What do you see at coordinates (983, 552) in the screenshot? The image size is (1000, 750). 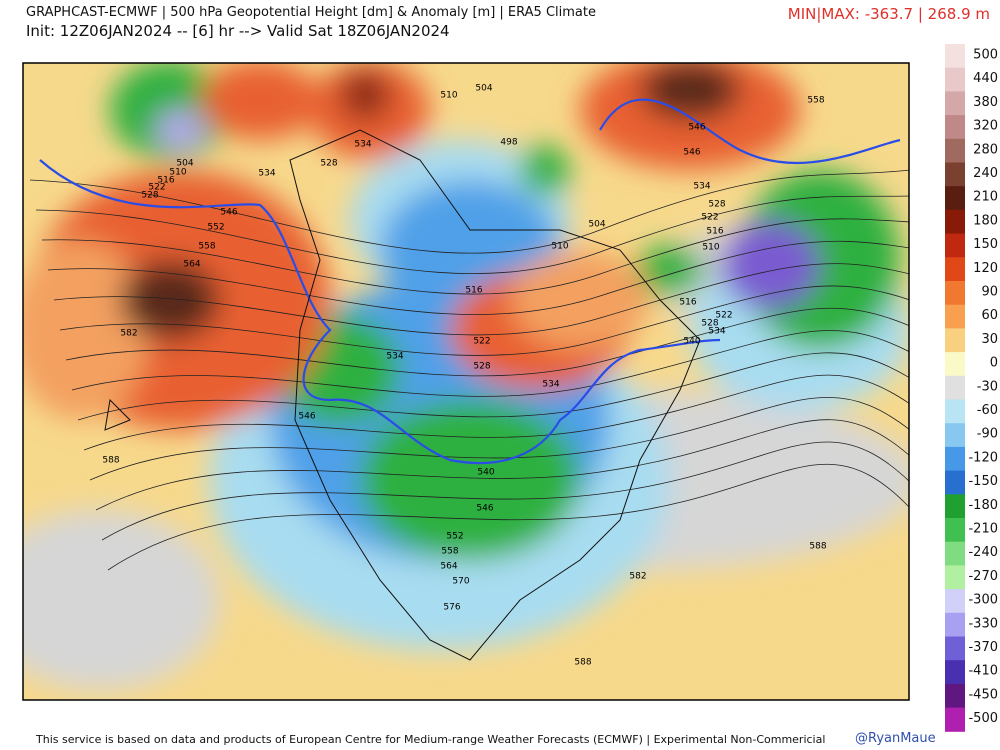 I see `colorbar-label: -240` at bounding box center [983, 552].